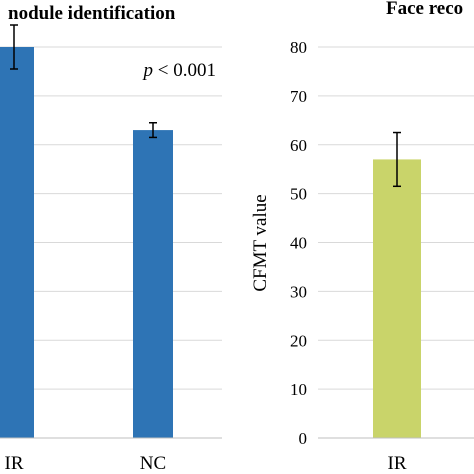  What do you see at coordinates (424, 9) in the screenshot?
I see `right-chart-title: Face reco` at bounding box center [424, 9].